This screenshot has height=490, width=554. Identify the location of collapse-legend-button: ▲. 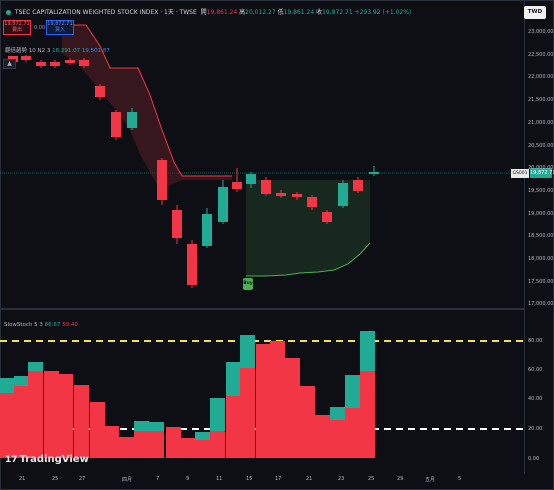
(9, 64).